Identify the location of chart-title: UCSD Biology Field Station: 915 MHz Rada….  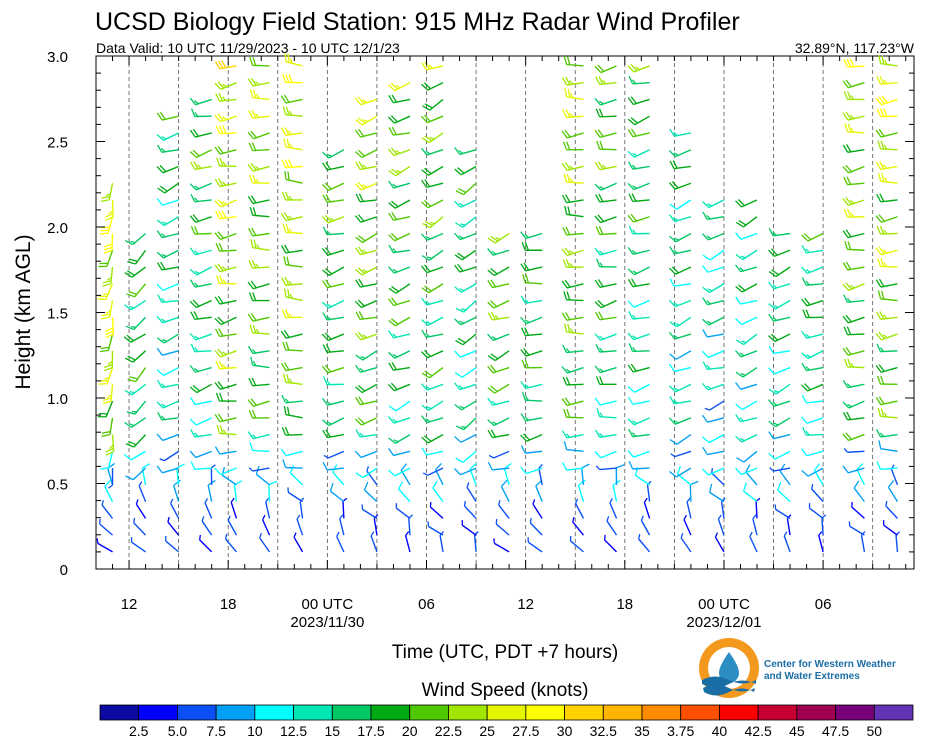
(417, 22).